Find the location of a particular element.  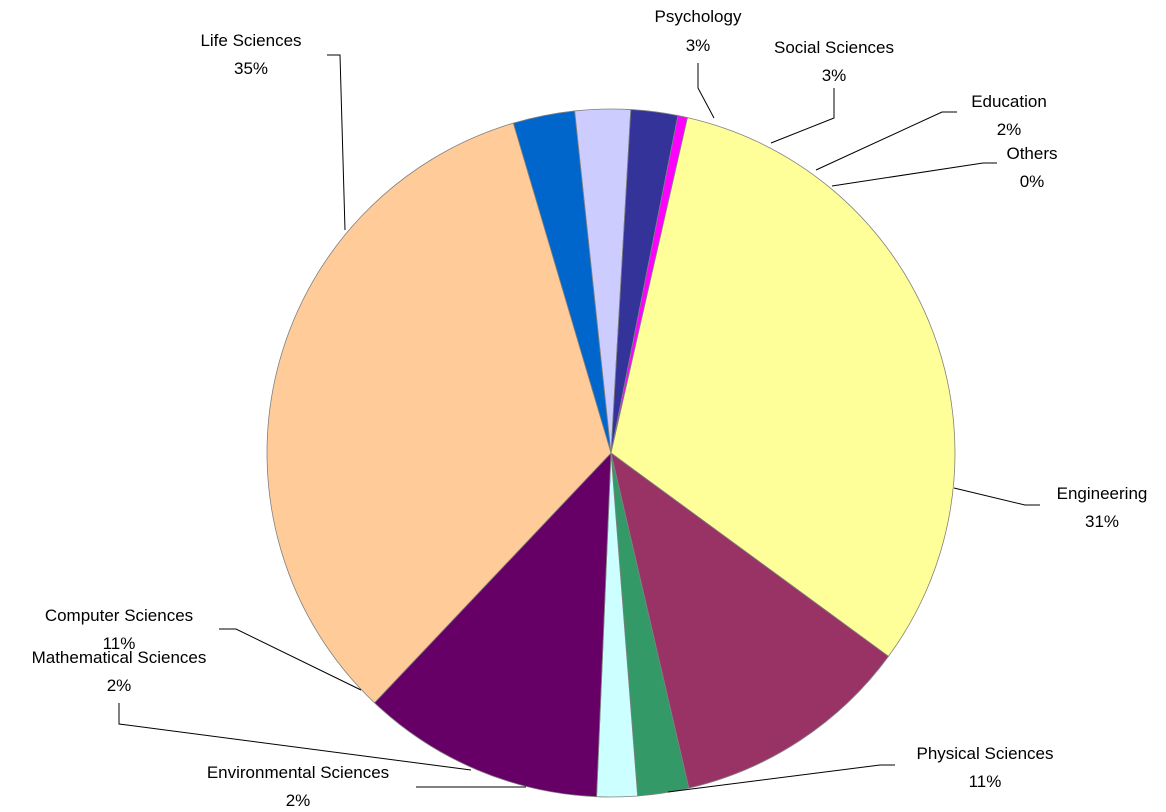

leader-line-computer-sciences is located at coordinates (290, 659).